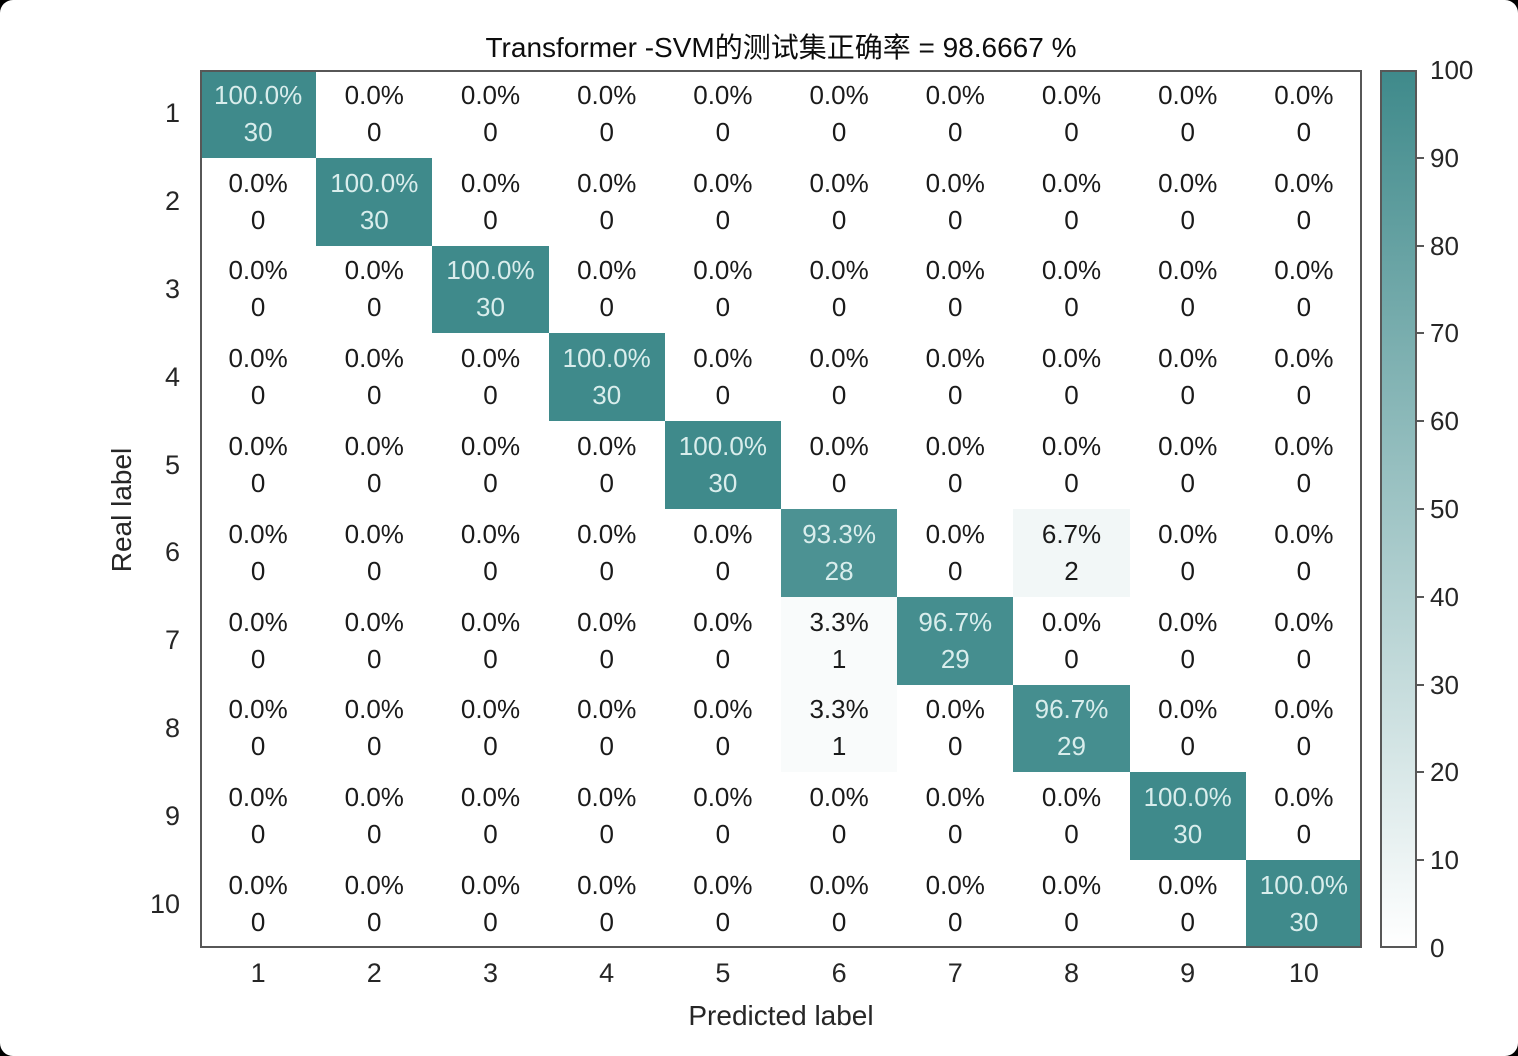 The width and height of the screenshot is (1518, 1056). I want to click on matrix-cell-r4c2: 0.0% 0, so click(374, 377).